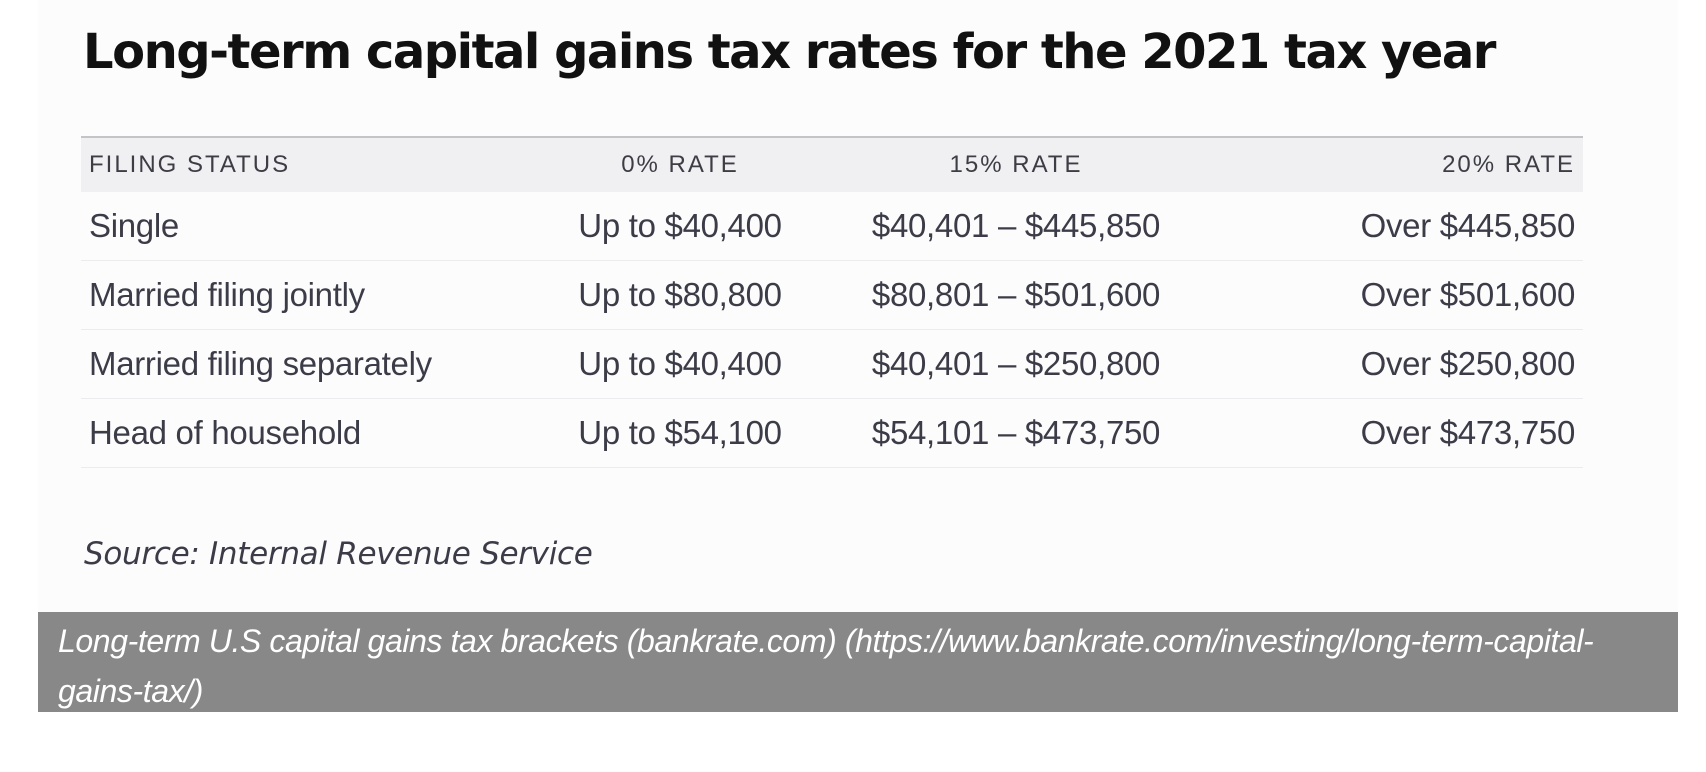 The width and height of the screenshot is (1706, 772). I want to click on cell-15-rate: $80,801 – $501,600, so click(1016, 295).